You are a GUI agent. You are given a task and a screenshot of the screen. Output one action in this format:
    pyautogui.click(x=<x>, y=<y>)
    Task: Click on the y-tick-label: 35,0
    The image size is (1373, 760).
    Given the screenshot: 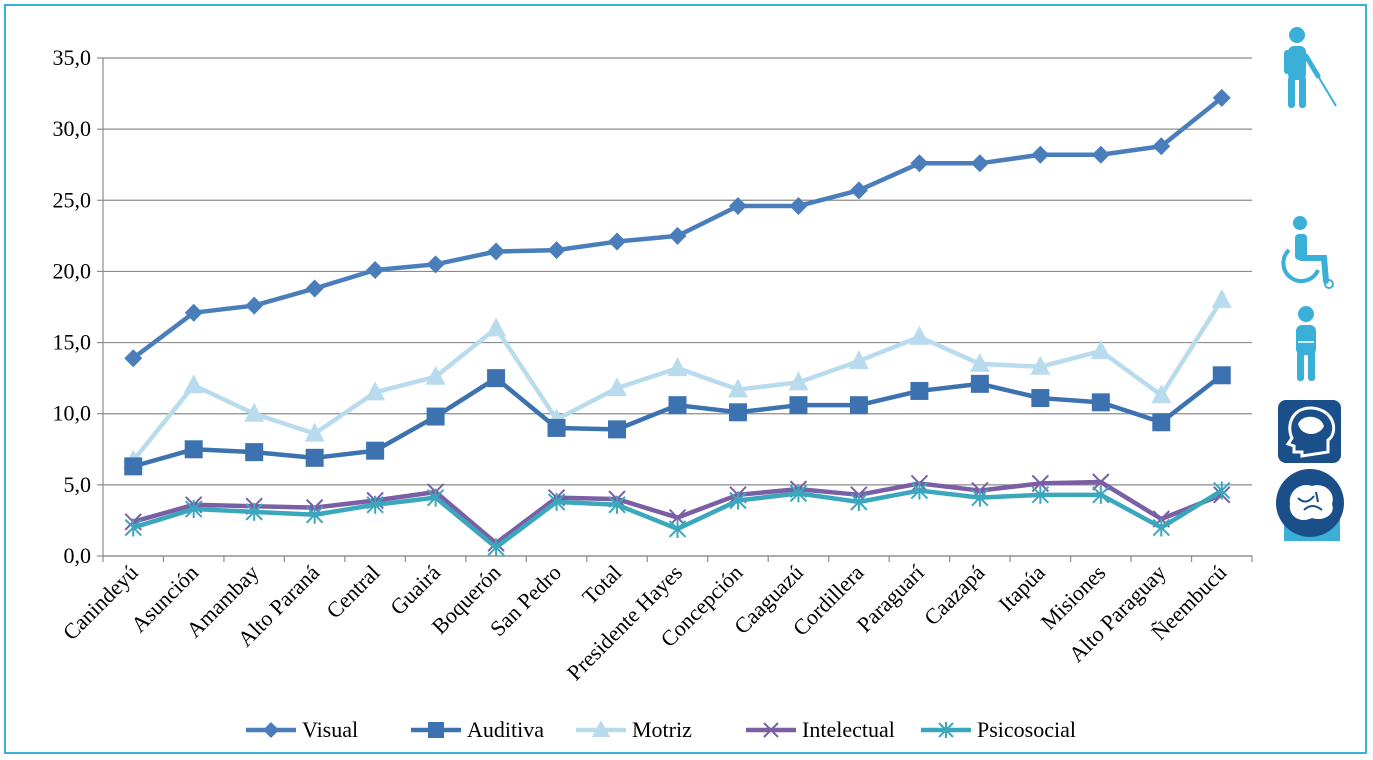 What is the action you would take?
    pyautogui.click(x=72, y=57)
    